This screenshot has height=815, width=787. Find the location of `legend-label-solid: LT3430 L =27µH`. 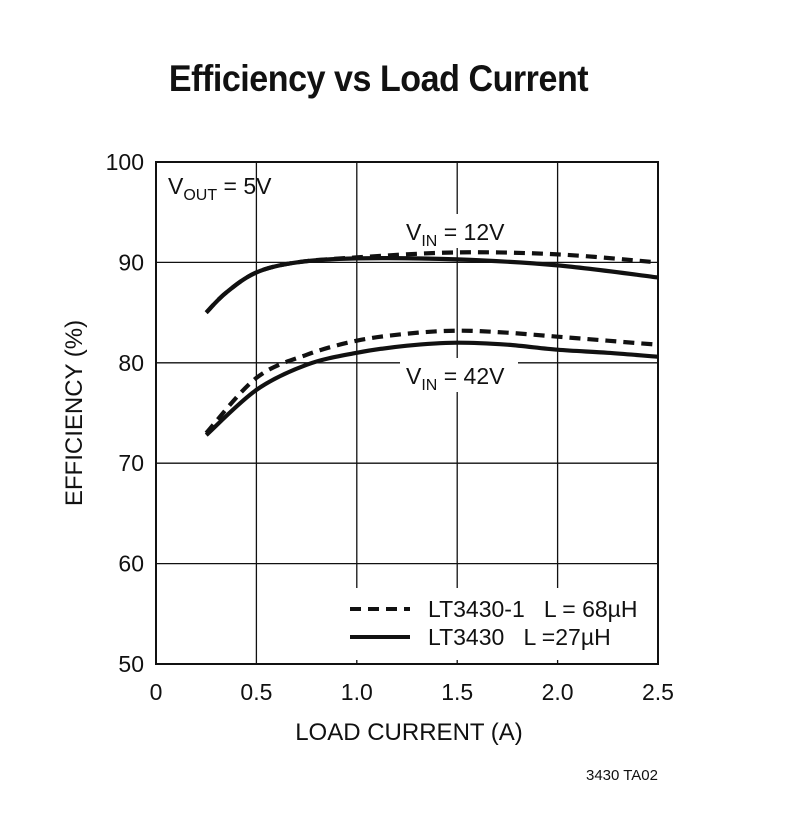

legend-label-solid: LT3430 L =27µH is located at coordinates (519, 637).